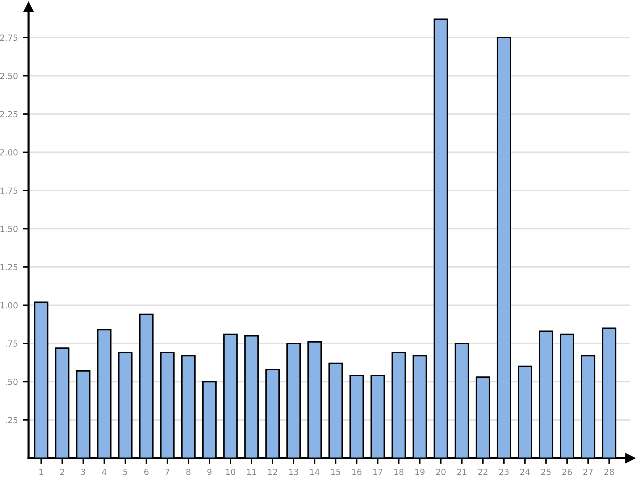 The height and width of the screenshot is (480, 640). Describe the element at coordinates (231, 472) in the screenshot. I see `x-tick-label: 10` at that location.